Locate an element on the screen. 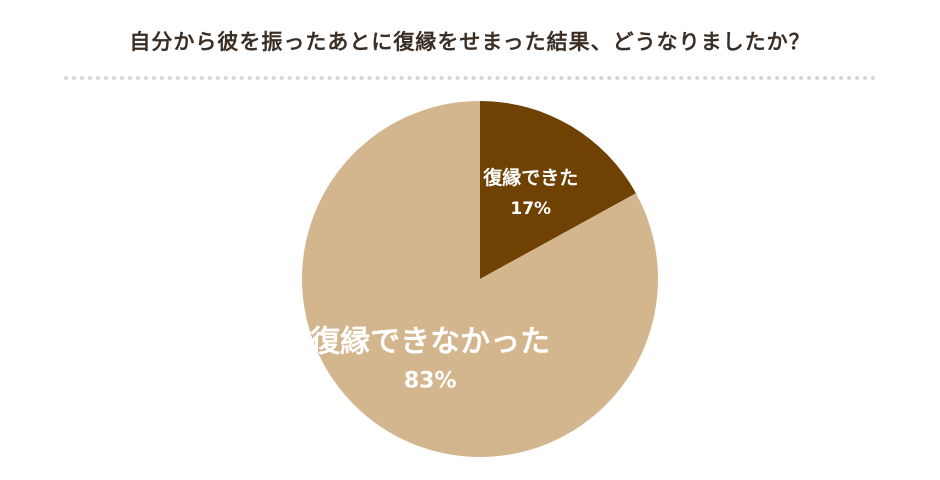 Image resolution: width=940 pixels, height=480 pixels. pie-labels: 復縁できた 17% 復縁できなかった 83% is located at coordinates (443, 279).